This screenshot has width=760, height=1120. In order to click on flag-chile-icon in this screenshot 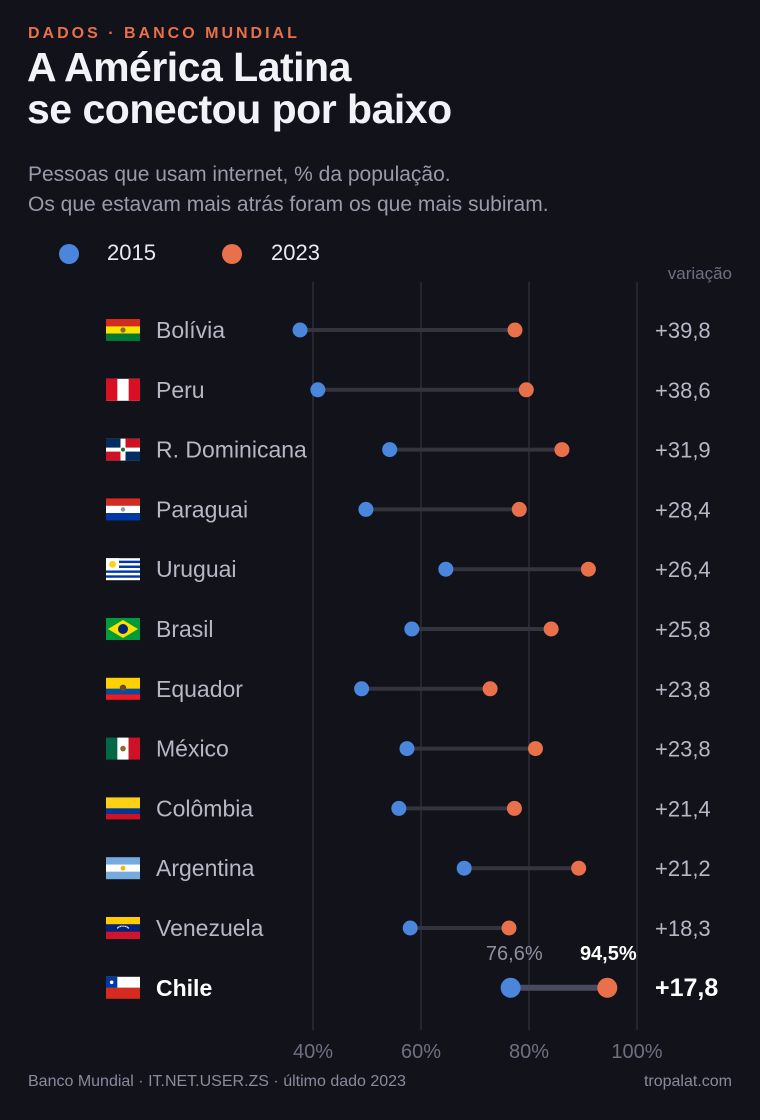, I will do `click(123, 987)`.